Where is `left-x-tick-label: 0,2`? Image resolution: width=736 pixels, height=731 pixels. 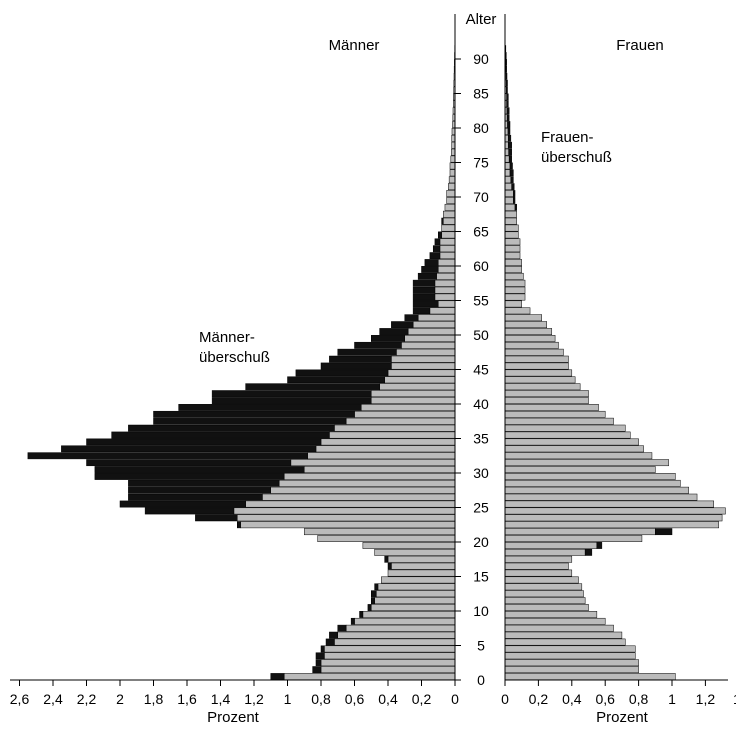
left-x-tick-label: 0,2 is located at coordinates (422, 699).